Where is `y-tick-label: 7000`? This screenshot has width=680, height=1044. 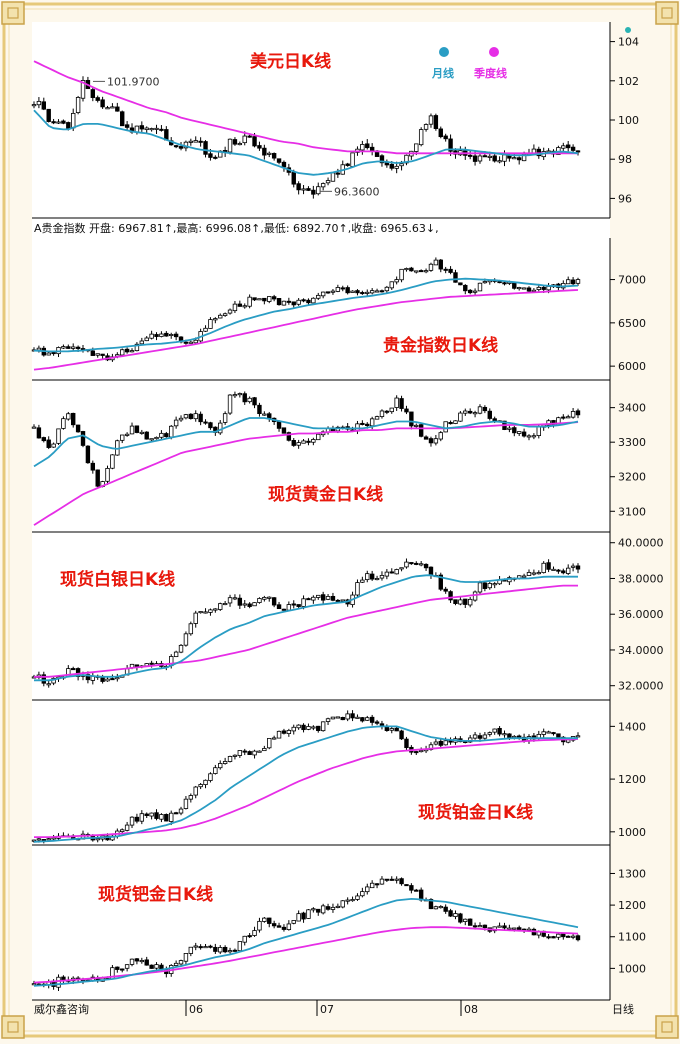 y-tick-label: 7000 is located at coordinates (632, 280).